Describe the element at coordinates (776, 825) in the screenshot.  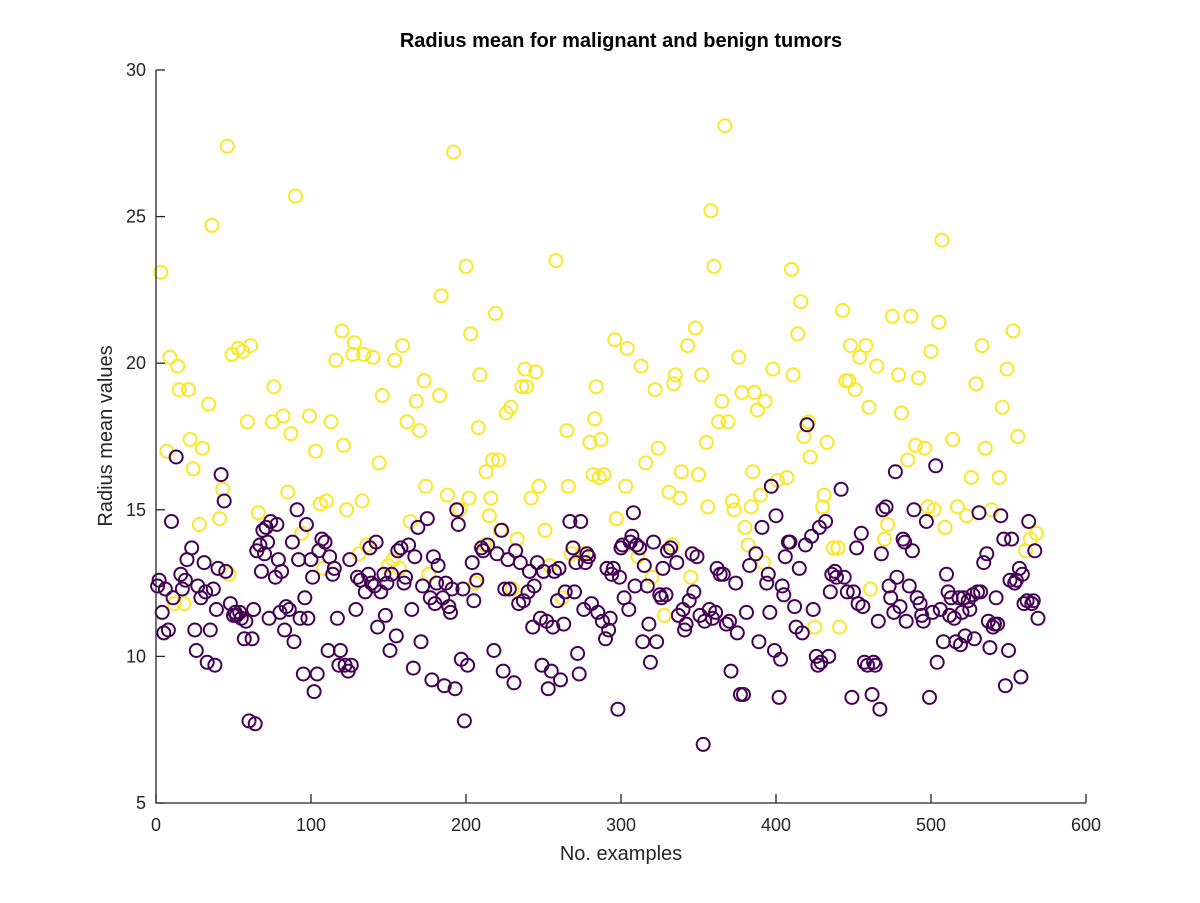
I see `x-tick-label: 400` at that location.